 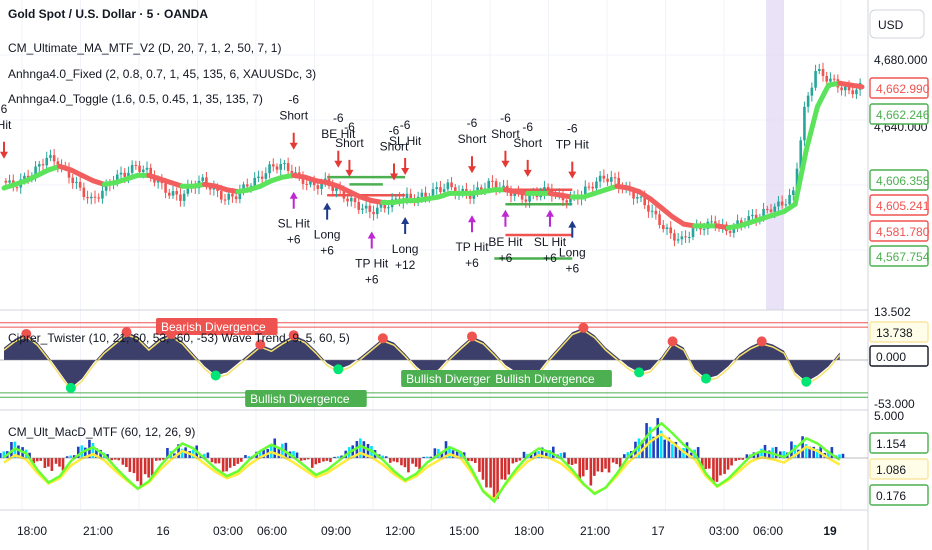 What do you see at coordinates (349, 168) in the screenshot?
I see `short-arrow-icon` at bounding box center [349, 168].